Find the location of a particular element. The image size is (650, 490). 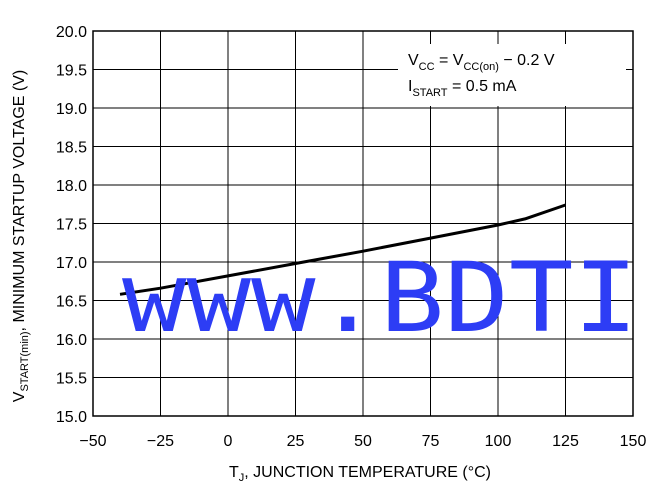

y-axis-title-v: V is located at coordinates (19, 396).